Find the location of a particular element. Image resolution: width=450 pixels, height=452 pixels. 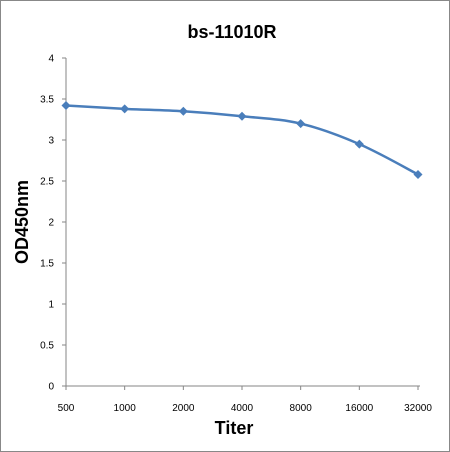

x-axis-ticks: 500 1000 2000 4000 8000 16000 32000 is located at coordinates (245, 400).